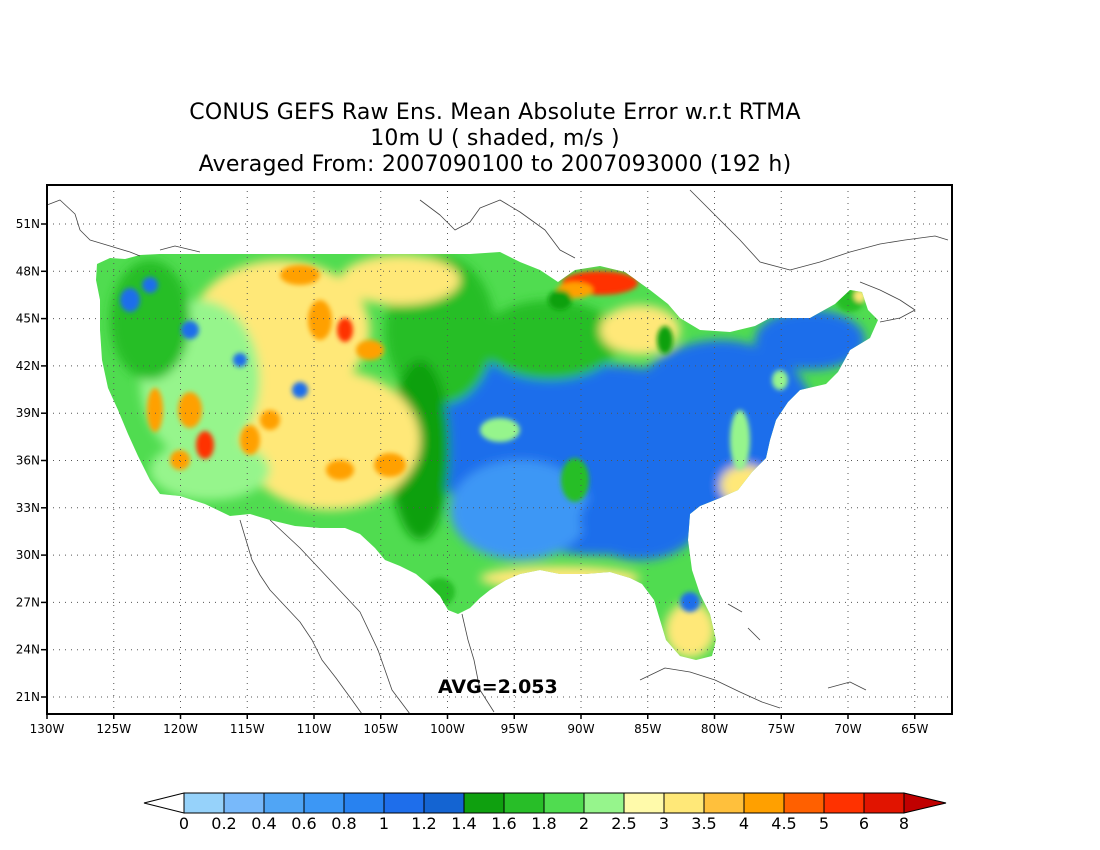  Describe the element at coordinates (744, 823) in the screenshot. I see `colorbar-level-label: 4` at that location.